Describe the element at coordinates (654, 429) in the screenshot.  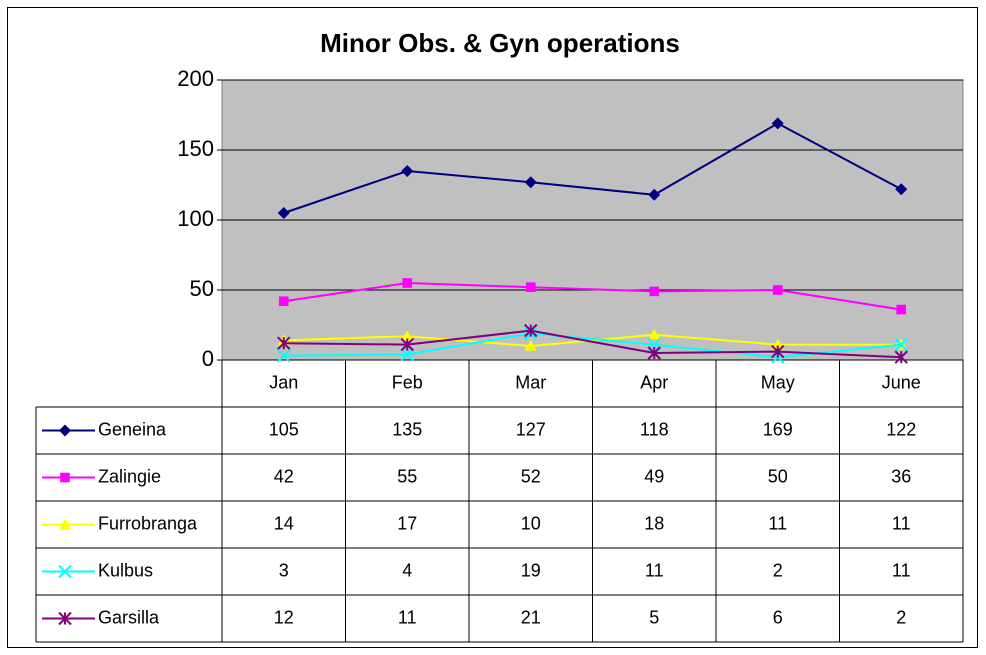
I see `table-value: 118` at that location.